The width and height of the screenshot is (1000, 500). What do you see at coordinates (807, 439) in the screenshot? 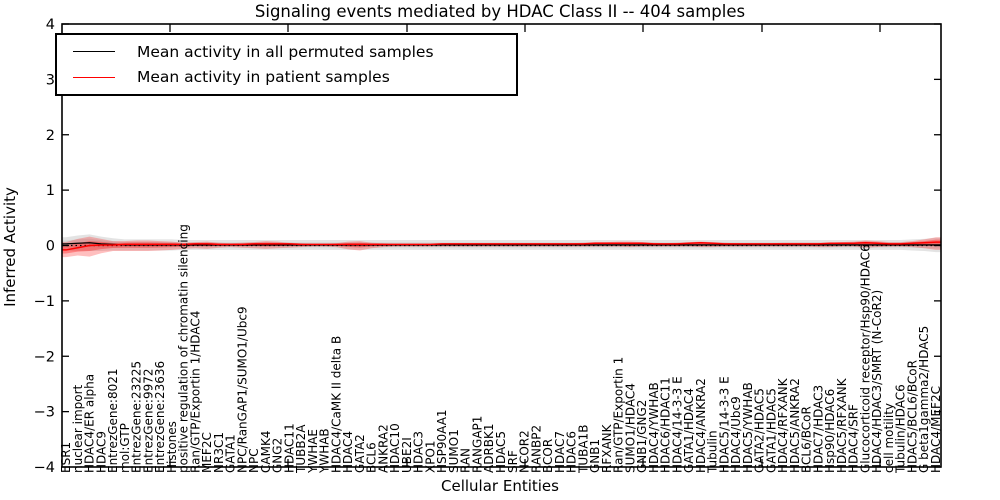
I see `x-category-label: BCL6/BCoR` at bounding box center [807, 439].